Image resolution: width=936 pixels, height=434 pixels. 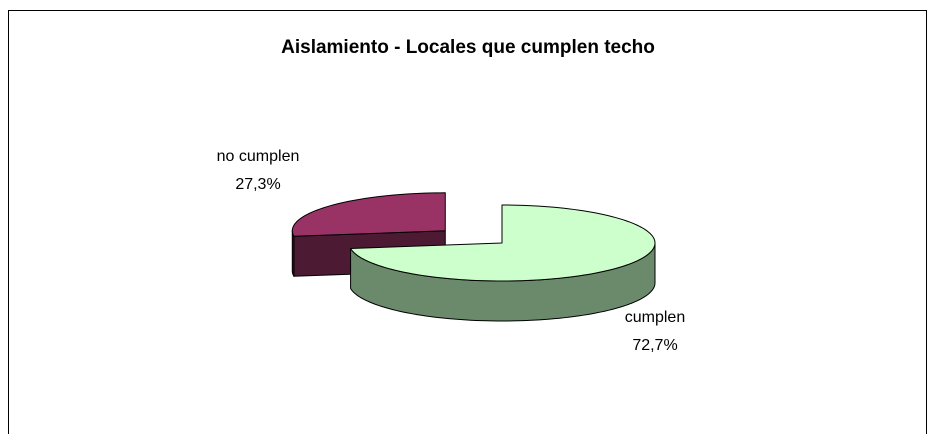 What do you see at coordinates (655, 317) in the screenshot?
I see `slice-label: cumplen` at bounding box center [655, 317].